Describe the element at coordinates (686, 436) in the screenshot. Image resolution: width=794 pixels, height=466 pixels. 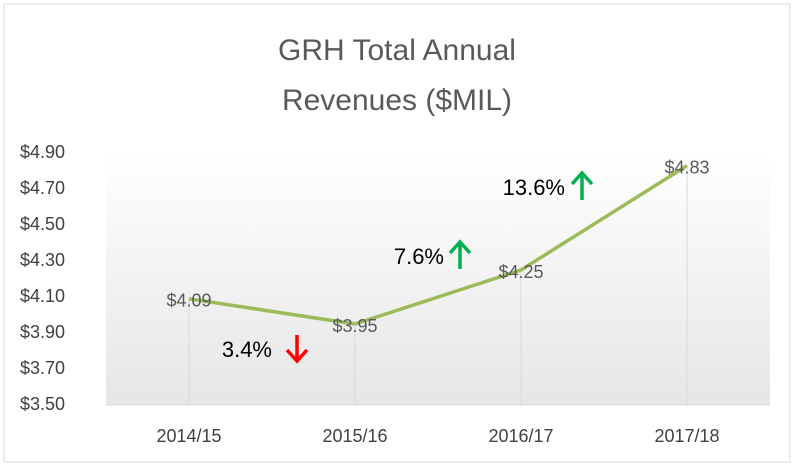
I see `x-tick-label: 2017/18` at that location.